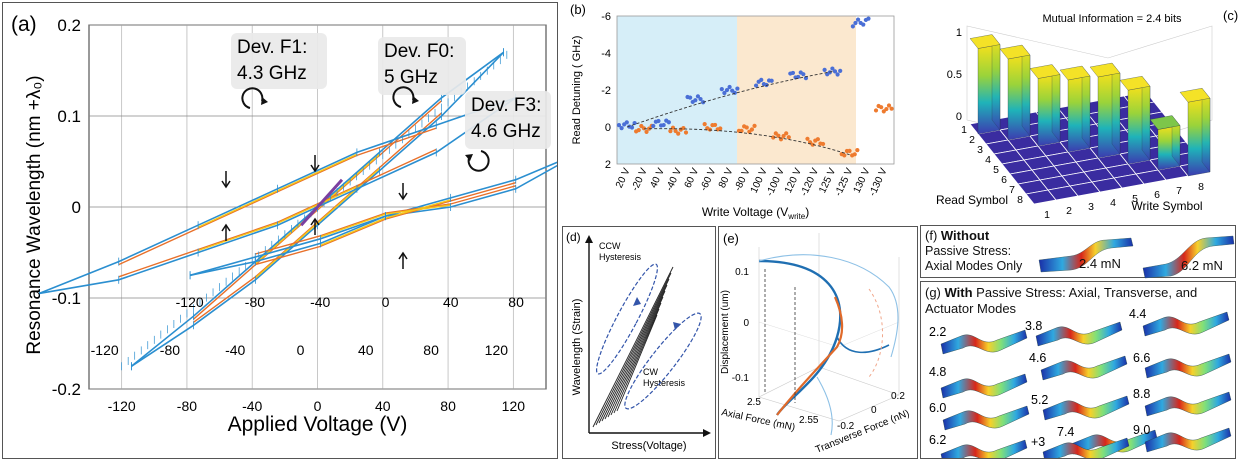  Describe the element at coordinates (959, 33) in the screenshot. I see `z-tick-label: 1` at that location.